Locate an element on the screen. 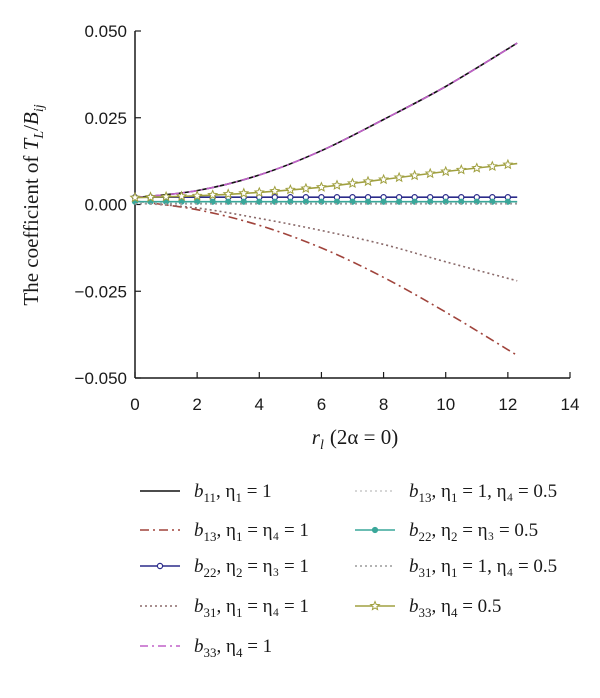 Image resolution: width=600 pixels, height=698 pixels. legend-label: b13, η1 = η₄ = 1 is located at coordinates (251, 532).